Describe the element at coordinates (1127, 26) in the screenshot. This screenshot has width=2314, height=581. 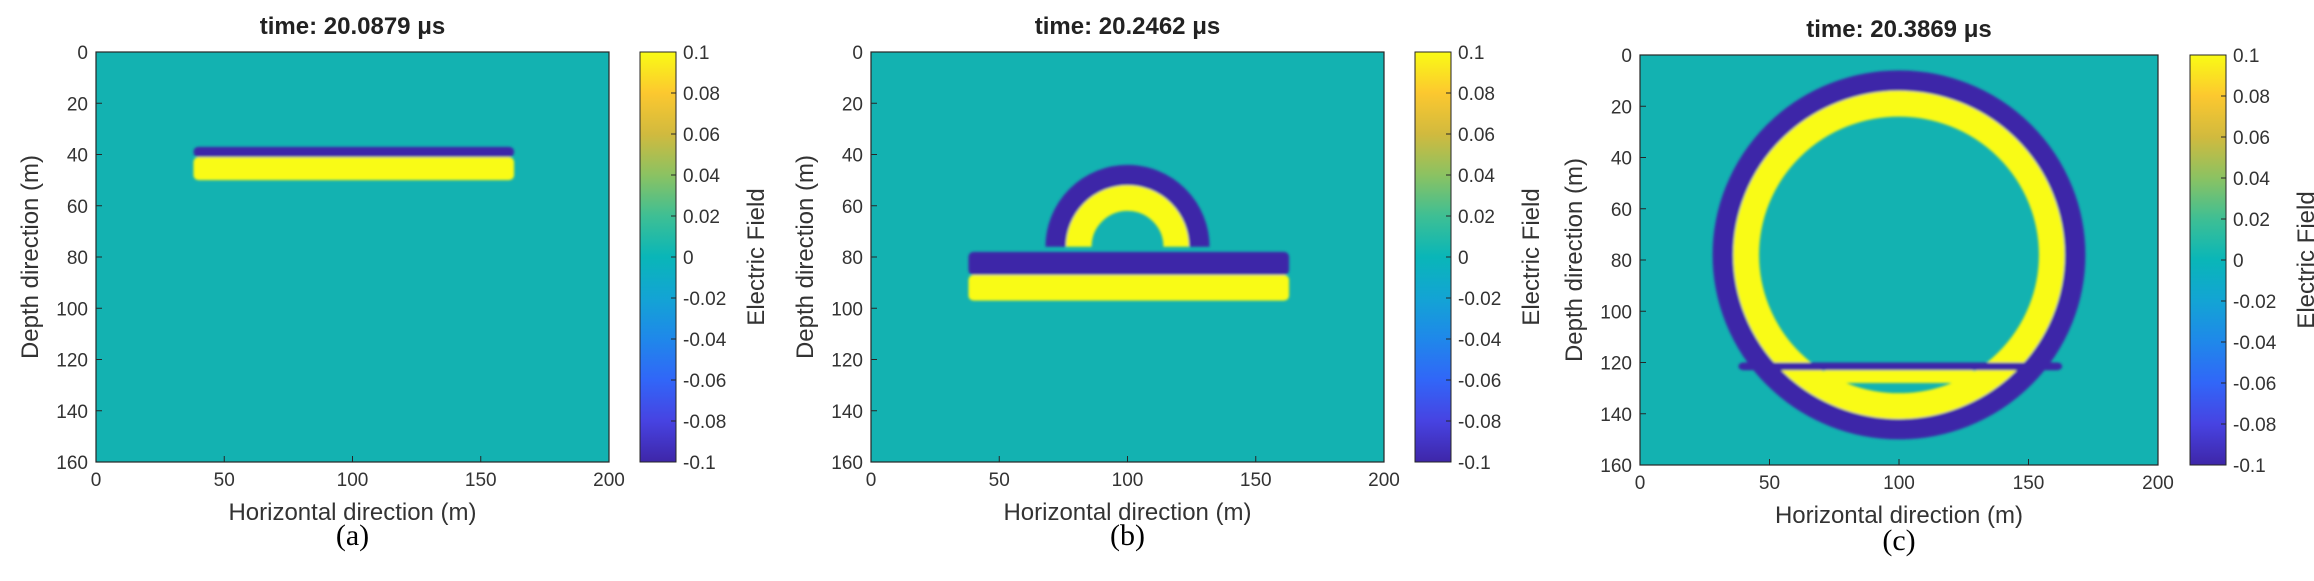
I see `chart-title: time: 20.2462 μs` at that location.